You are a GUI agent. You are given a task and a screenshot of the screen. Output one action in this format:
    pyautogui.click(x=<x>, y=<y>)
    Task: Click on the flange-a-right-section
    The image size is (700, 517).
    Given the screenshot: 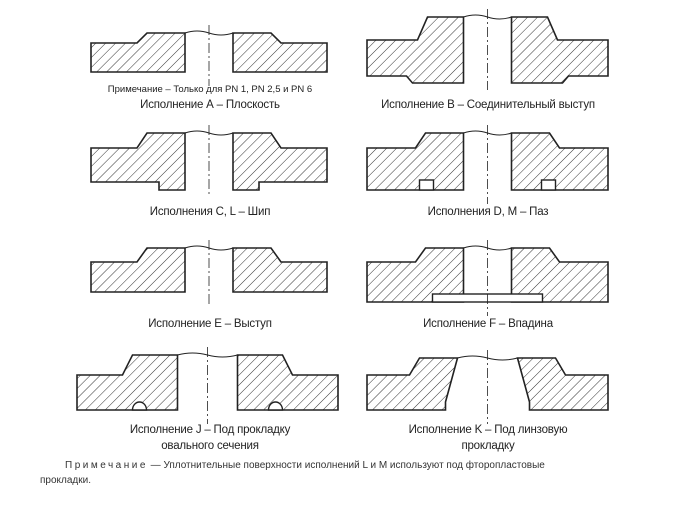 What is the action you would take?
    pyautogui.click(x=280, y=52)
    